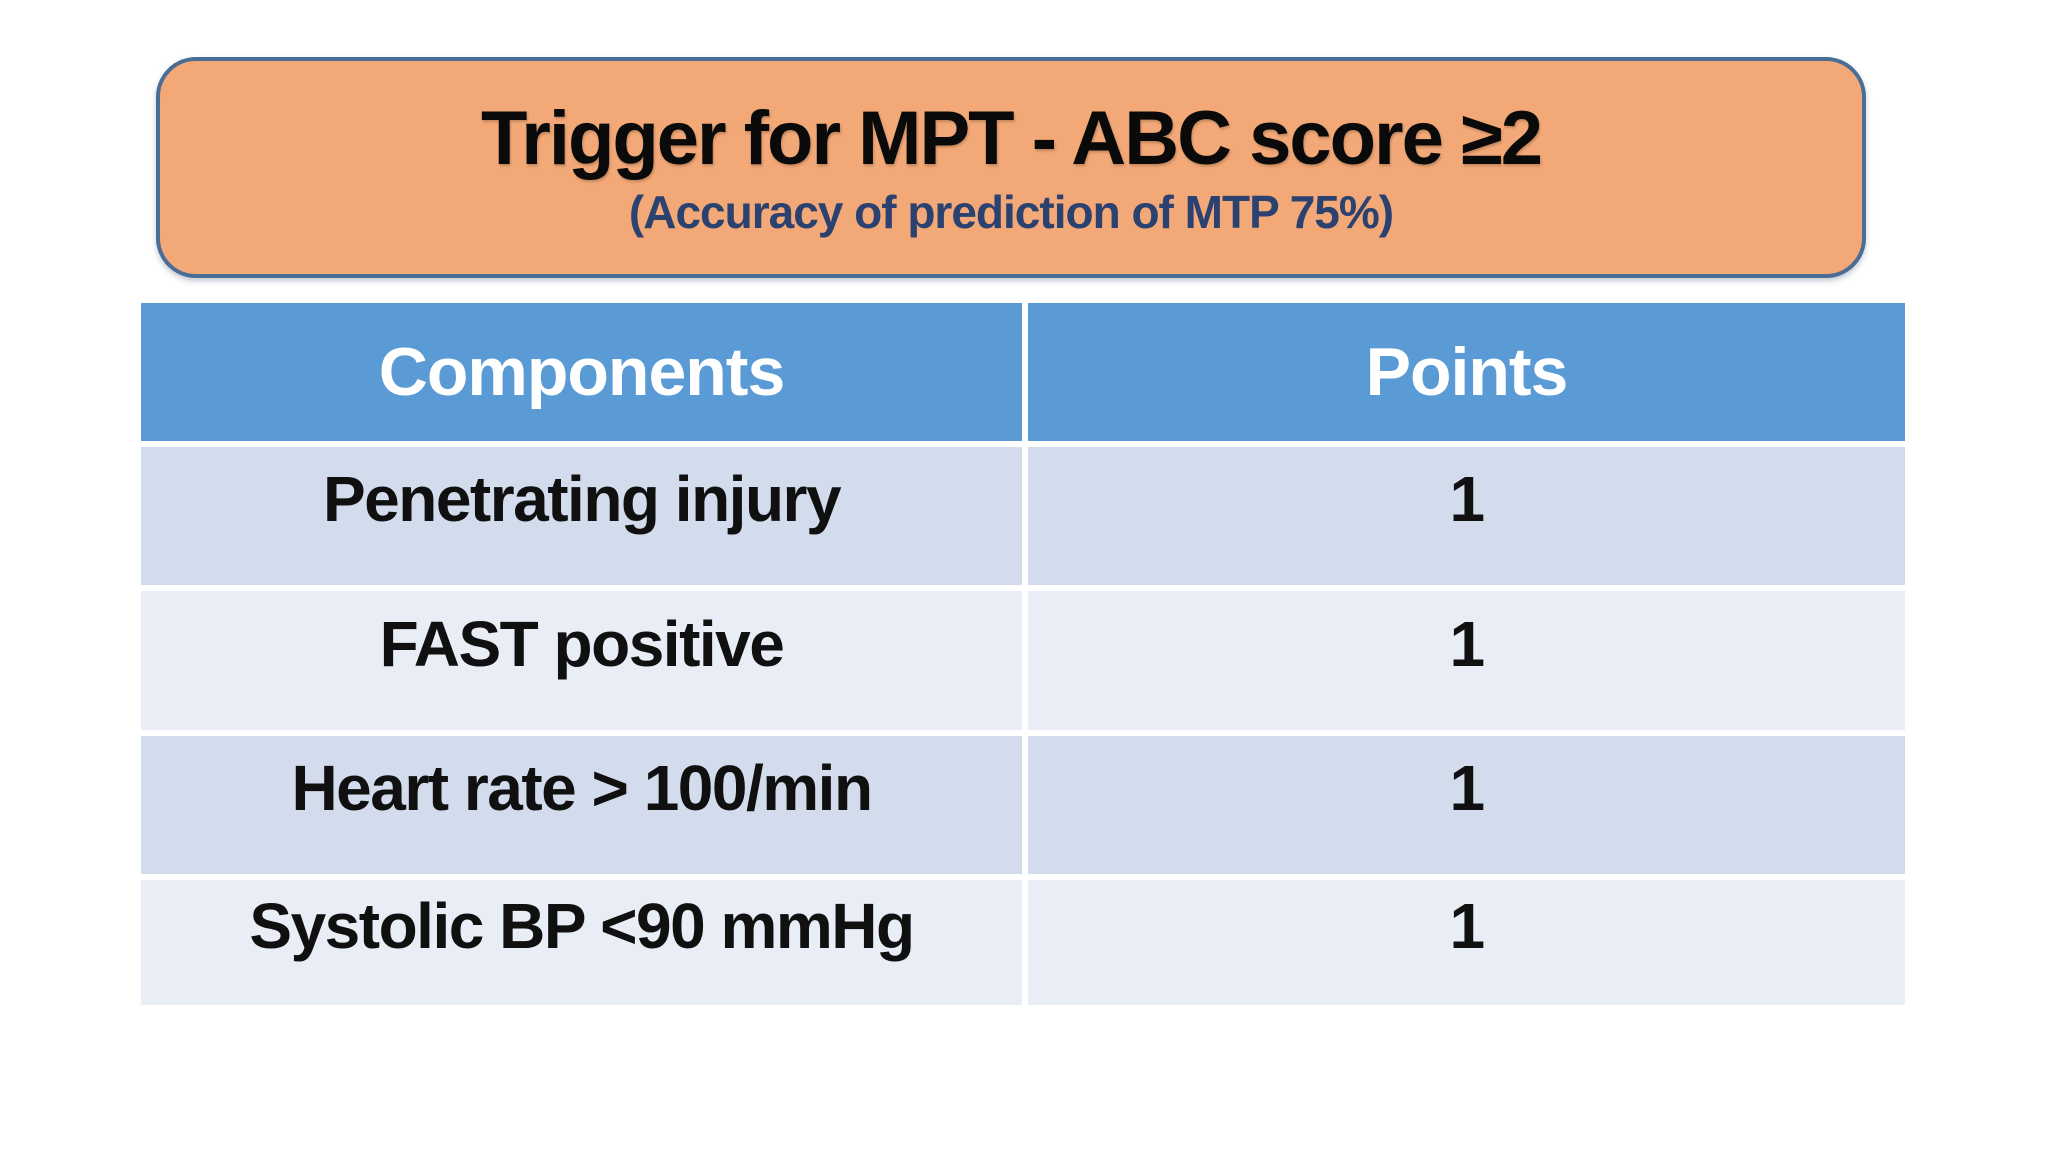 This screenshot has height=1152, width=2048. I want to click on component-cell: Systolic BP <90 mmHg, so click(581, 942).